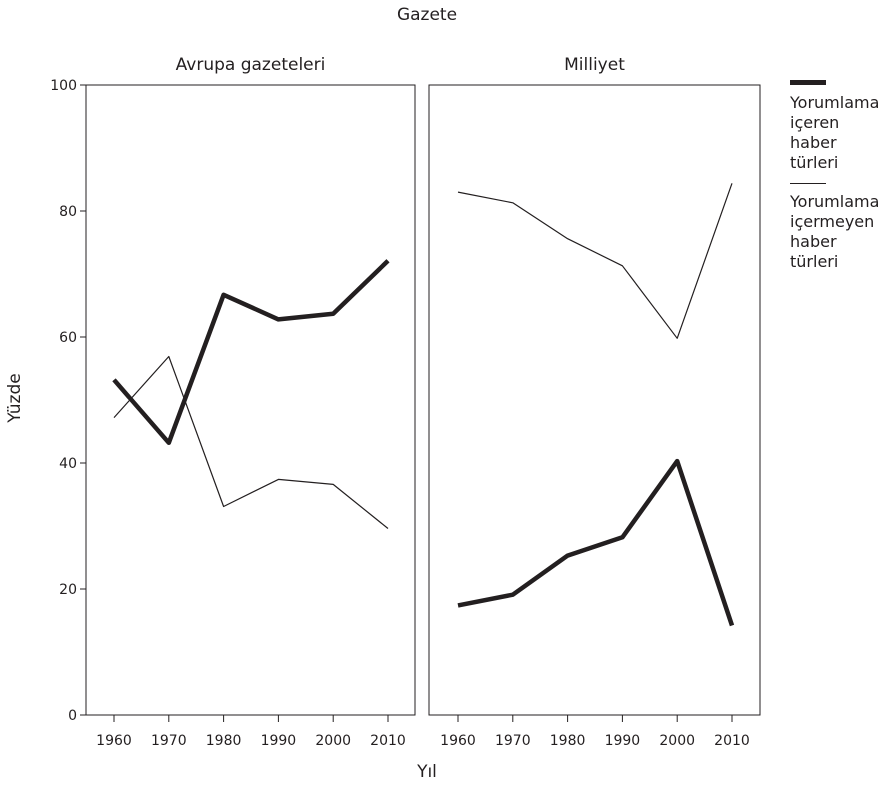 This screenshot has width=895, height=785. I want to click on y-tick-label: 20, so click(68, 590).